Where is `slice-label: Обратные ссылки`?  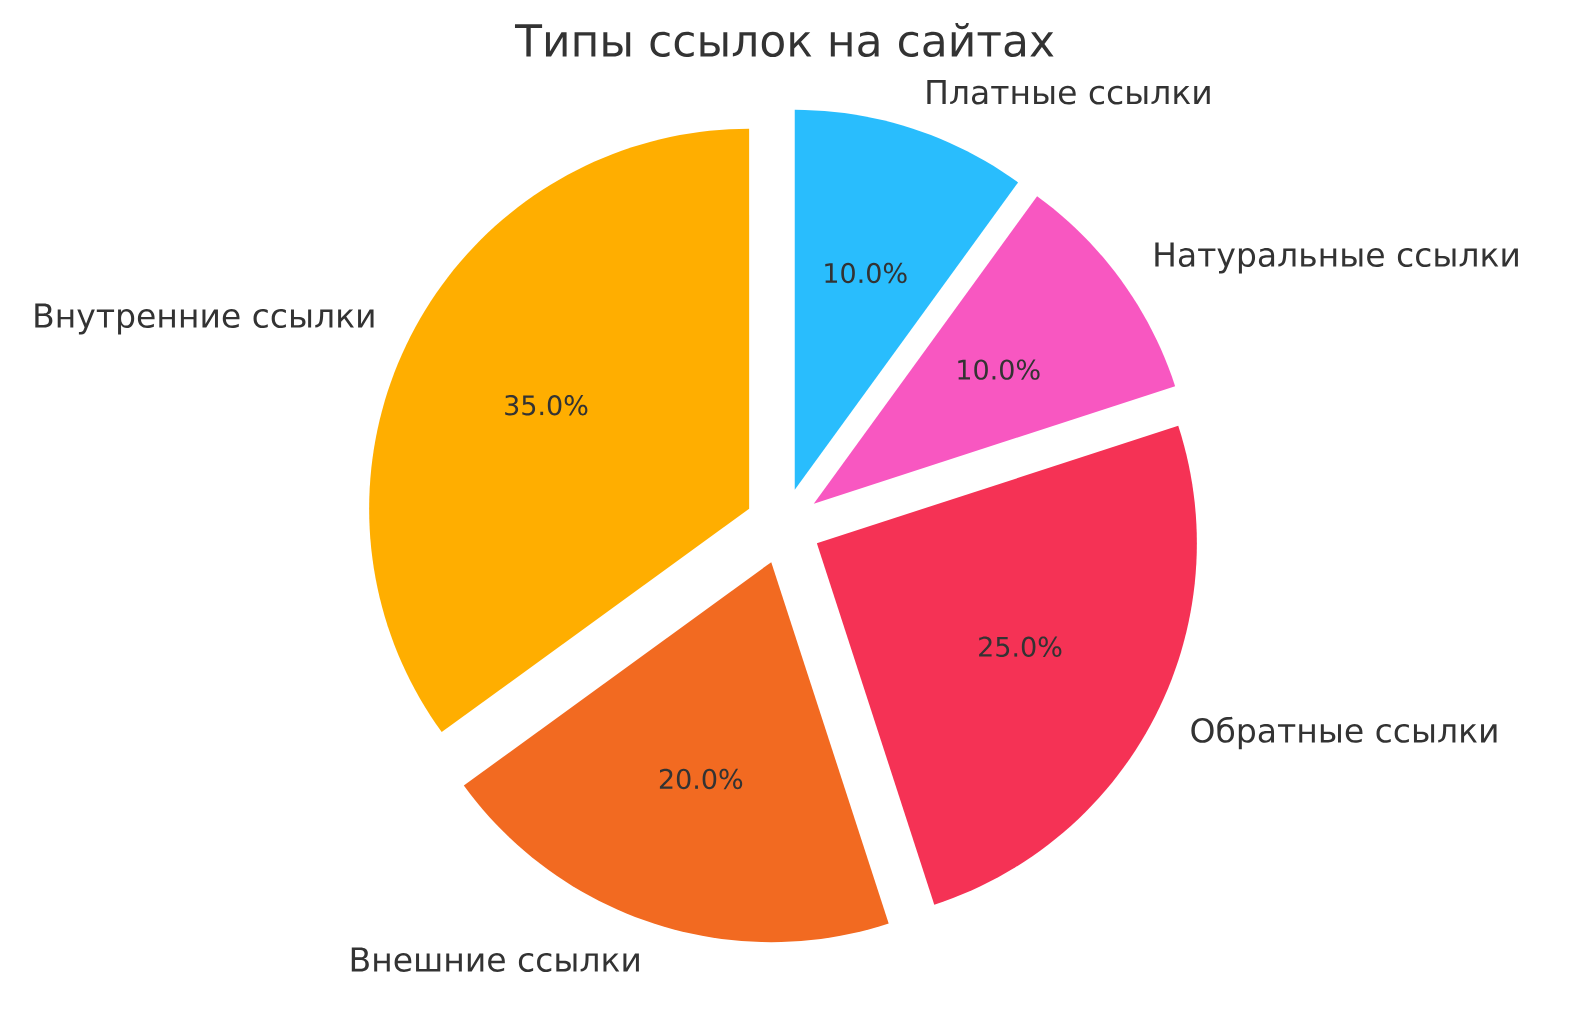
slice-label: Обратные ссылки is located at coordinates (1344, 733).